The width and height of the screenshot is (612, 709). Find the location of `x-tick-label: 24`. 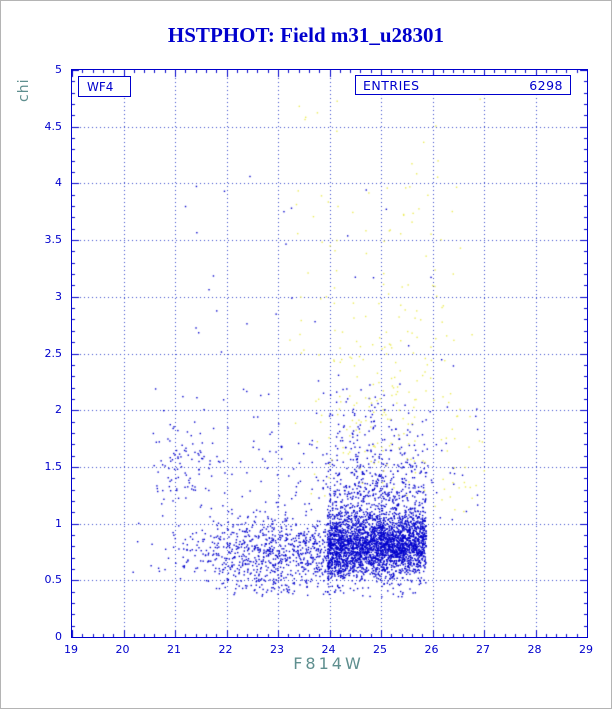

x-tick-label: 24 is located at coordinates (328, 649).